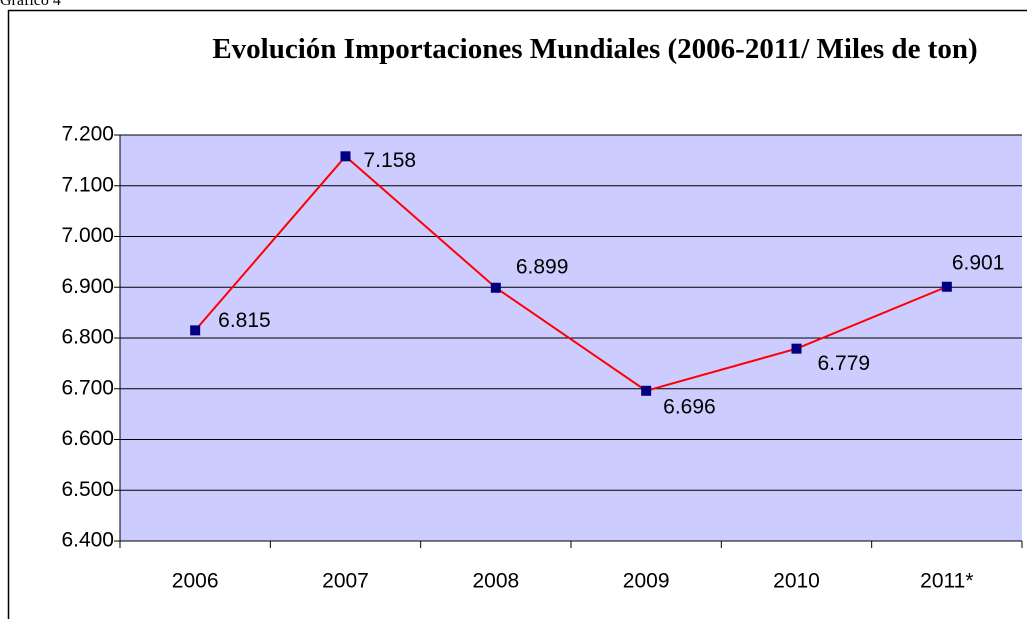 This screenshot has height=619, width=1027. What do you see at coordinates (244, 320) in the screenshot?
I see `data-label: 6.815` at bounding box center [244, 320].